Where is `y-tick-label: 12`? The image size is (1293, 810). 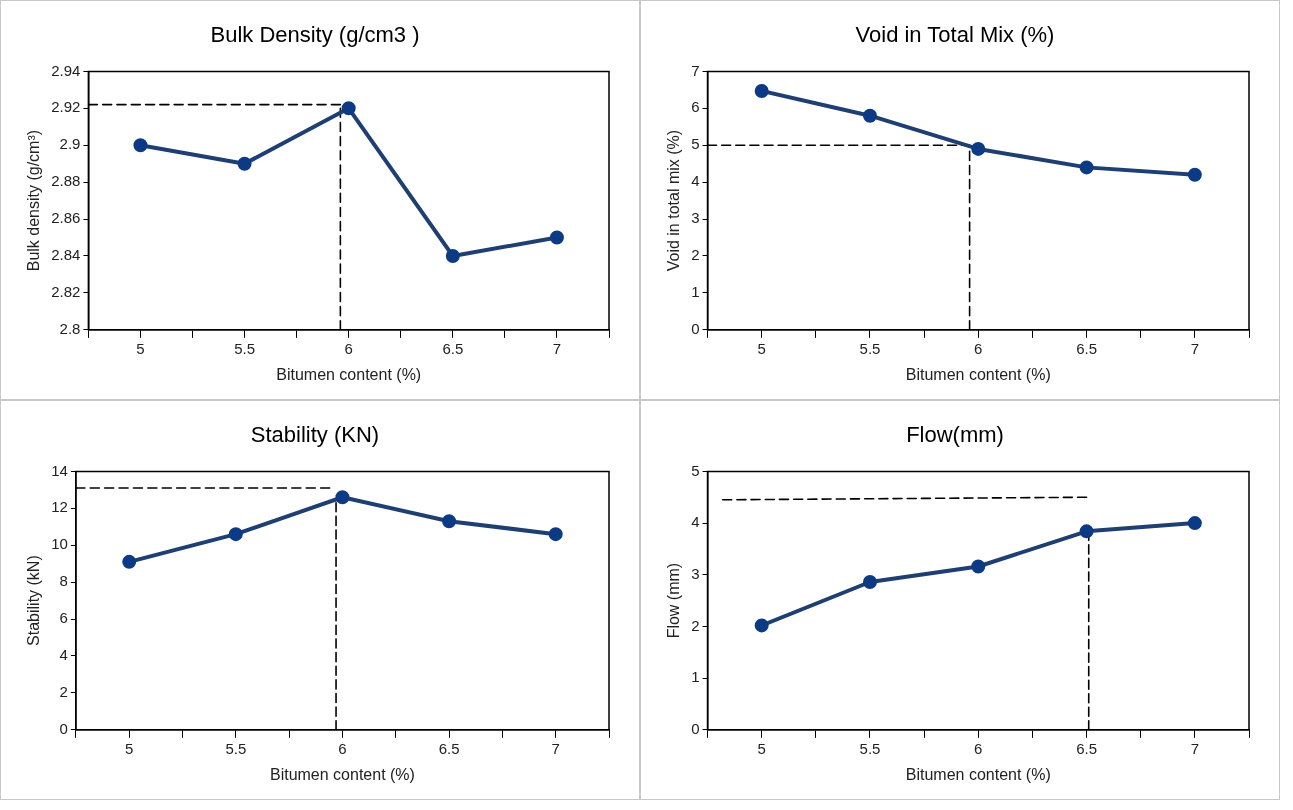
y-tick-label: 12 is located at coordinates (59, 507).